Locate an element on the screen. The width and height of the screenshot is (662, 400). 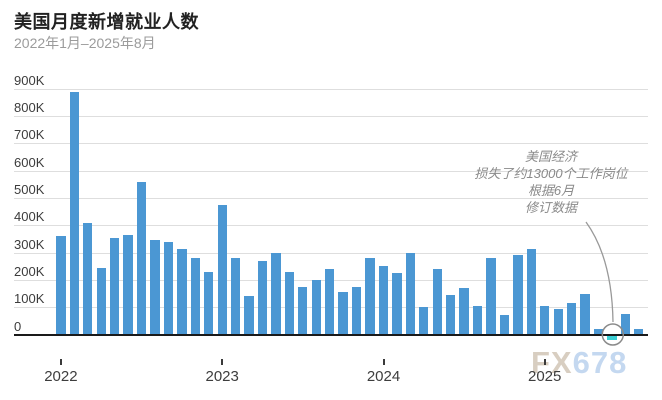
annotation-line-1: 美国经济 is located at coordinates (550, 156).